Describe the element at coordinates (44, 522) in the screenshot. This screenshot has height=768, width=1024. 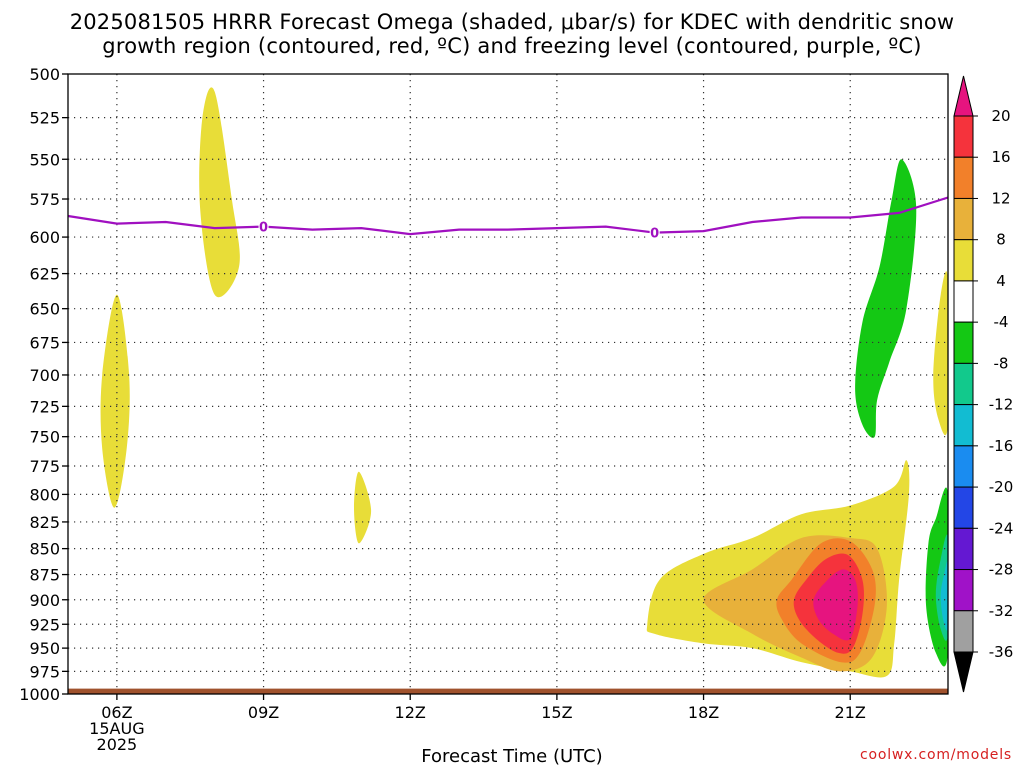
I see `y-tick-label-825: 825` at that location.